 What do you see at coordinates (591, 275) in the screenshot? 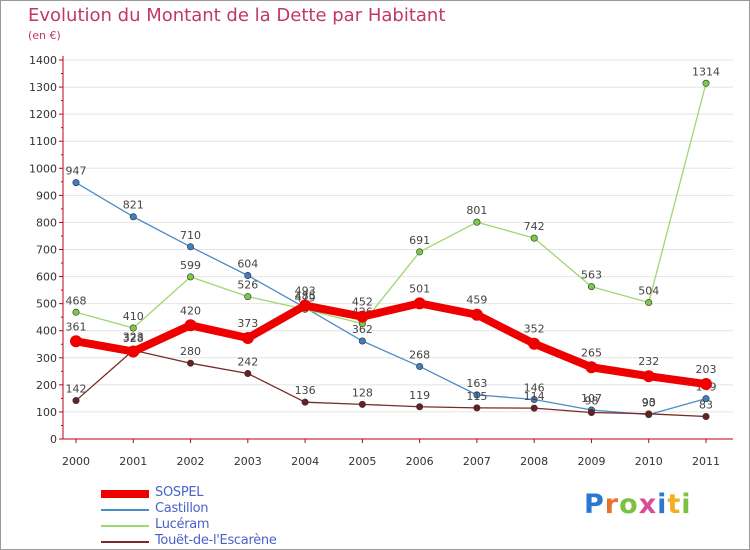
I see `data-label: 563` at bounding box center [591, 275].